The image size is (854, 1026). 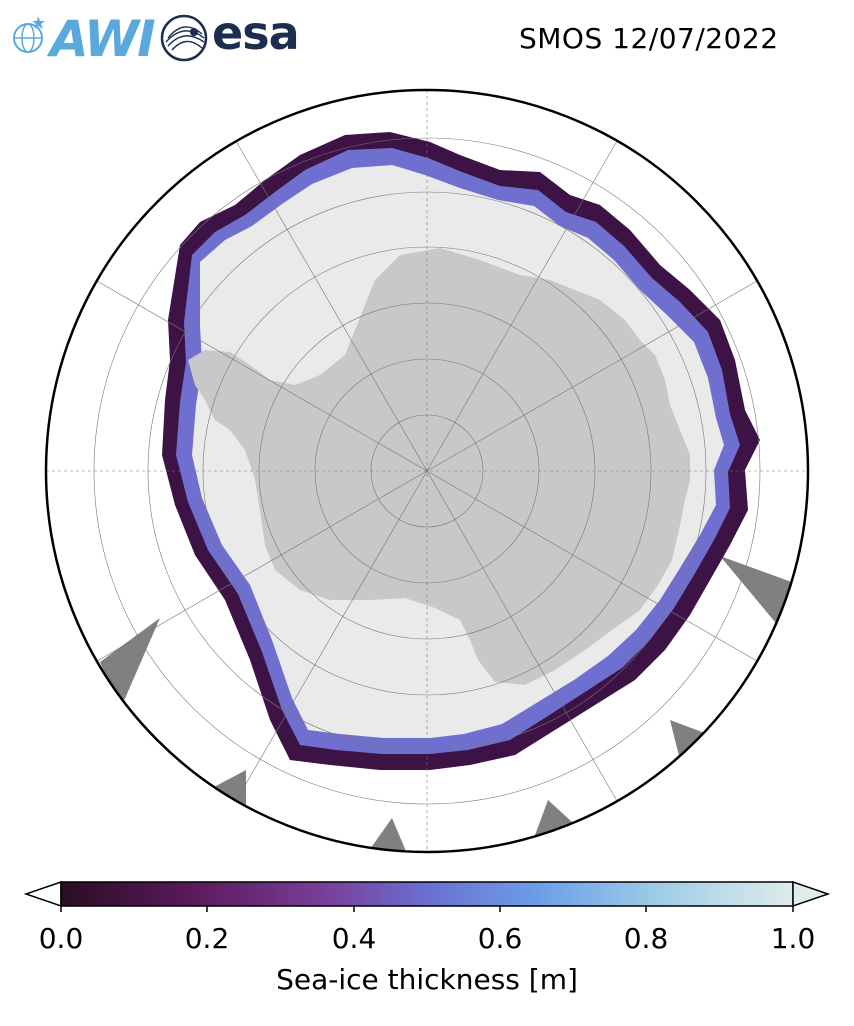 What do you see at coordinates (646, 938) in the screenshot?
I see `colorbar-tick-label: 0.8` at bounding box center [646, 938].